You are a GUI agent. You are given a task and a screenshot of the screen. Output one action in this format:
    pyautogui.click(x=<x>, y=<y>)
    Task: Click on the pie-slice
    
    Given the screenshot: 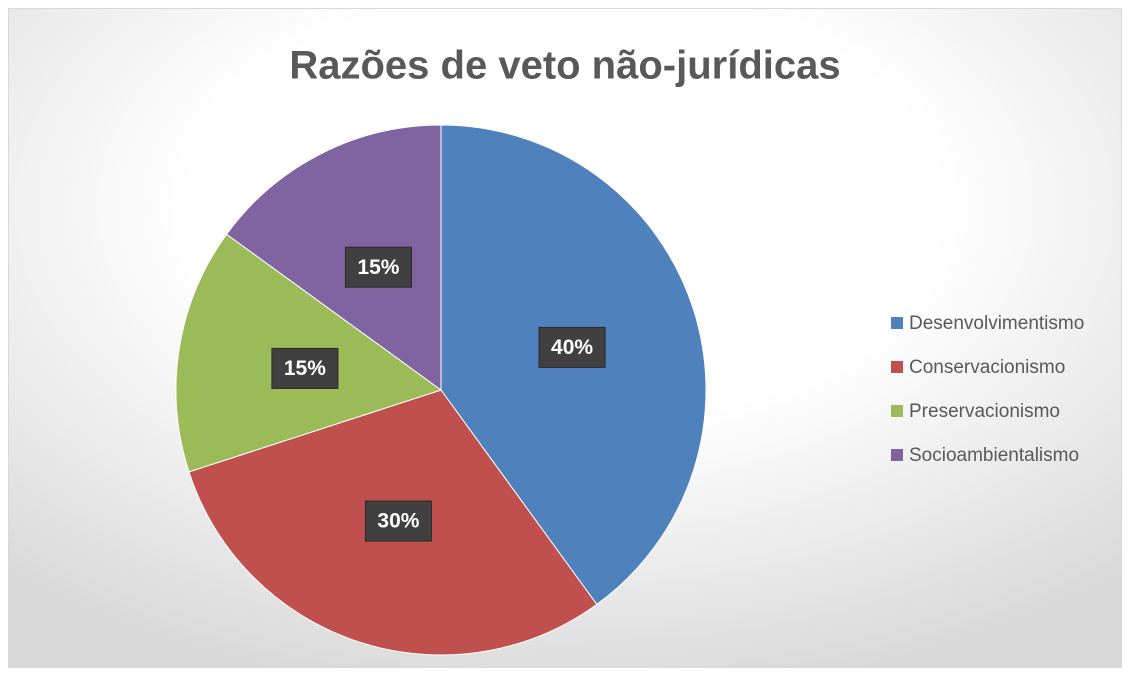 What is the action you would take?
    pyautogui.click(x=333, y=257)
    